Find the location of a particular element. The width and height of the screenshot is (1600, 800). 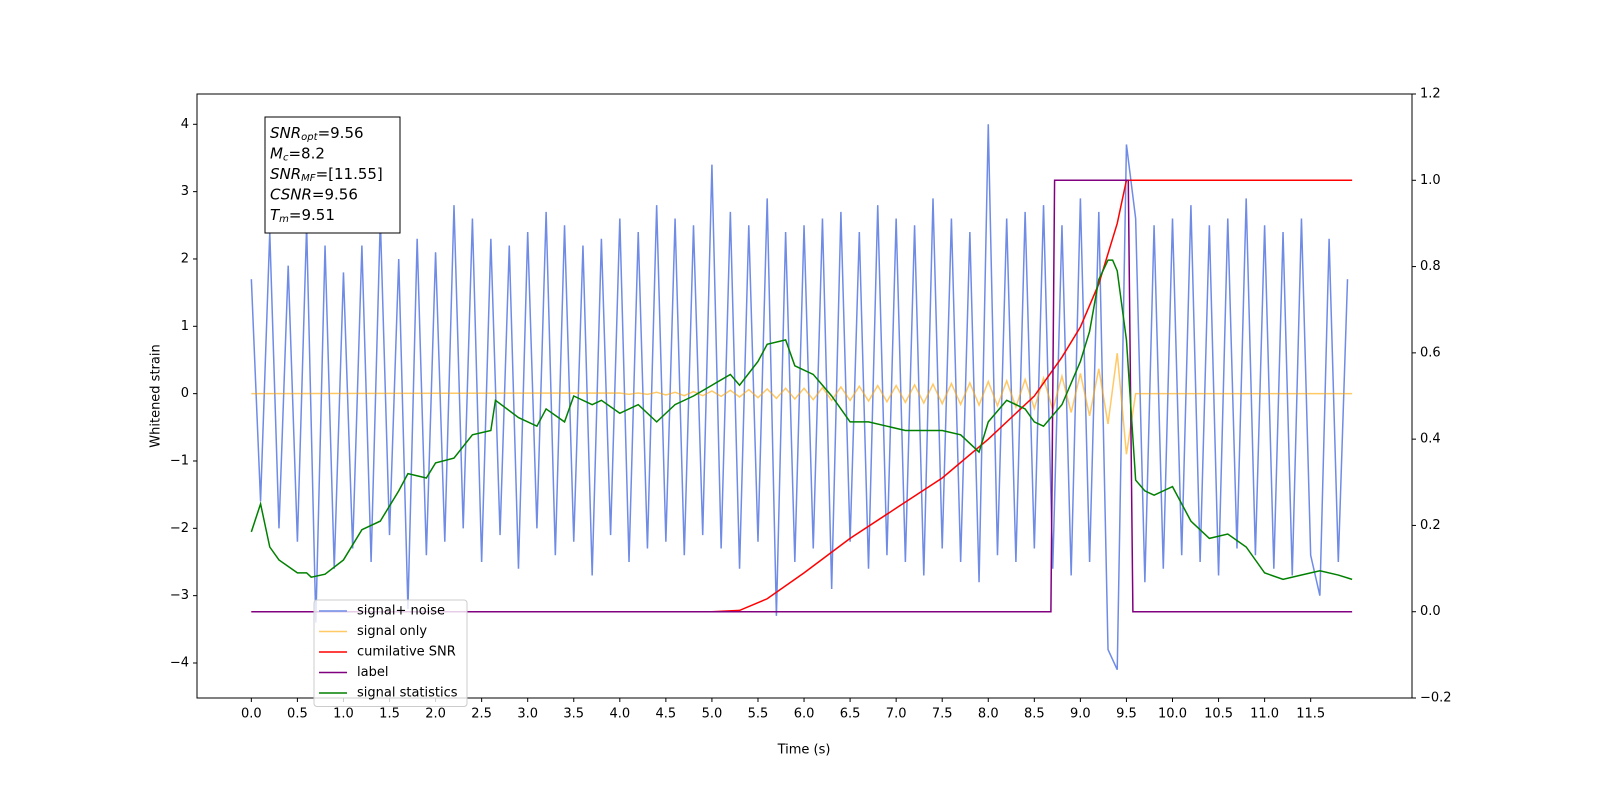

annotation-symbol: T is located at coordinates (275, 215).